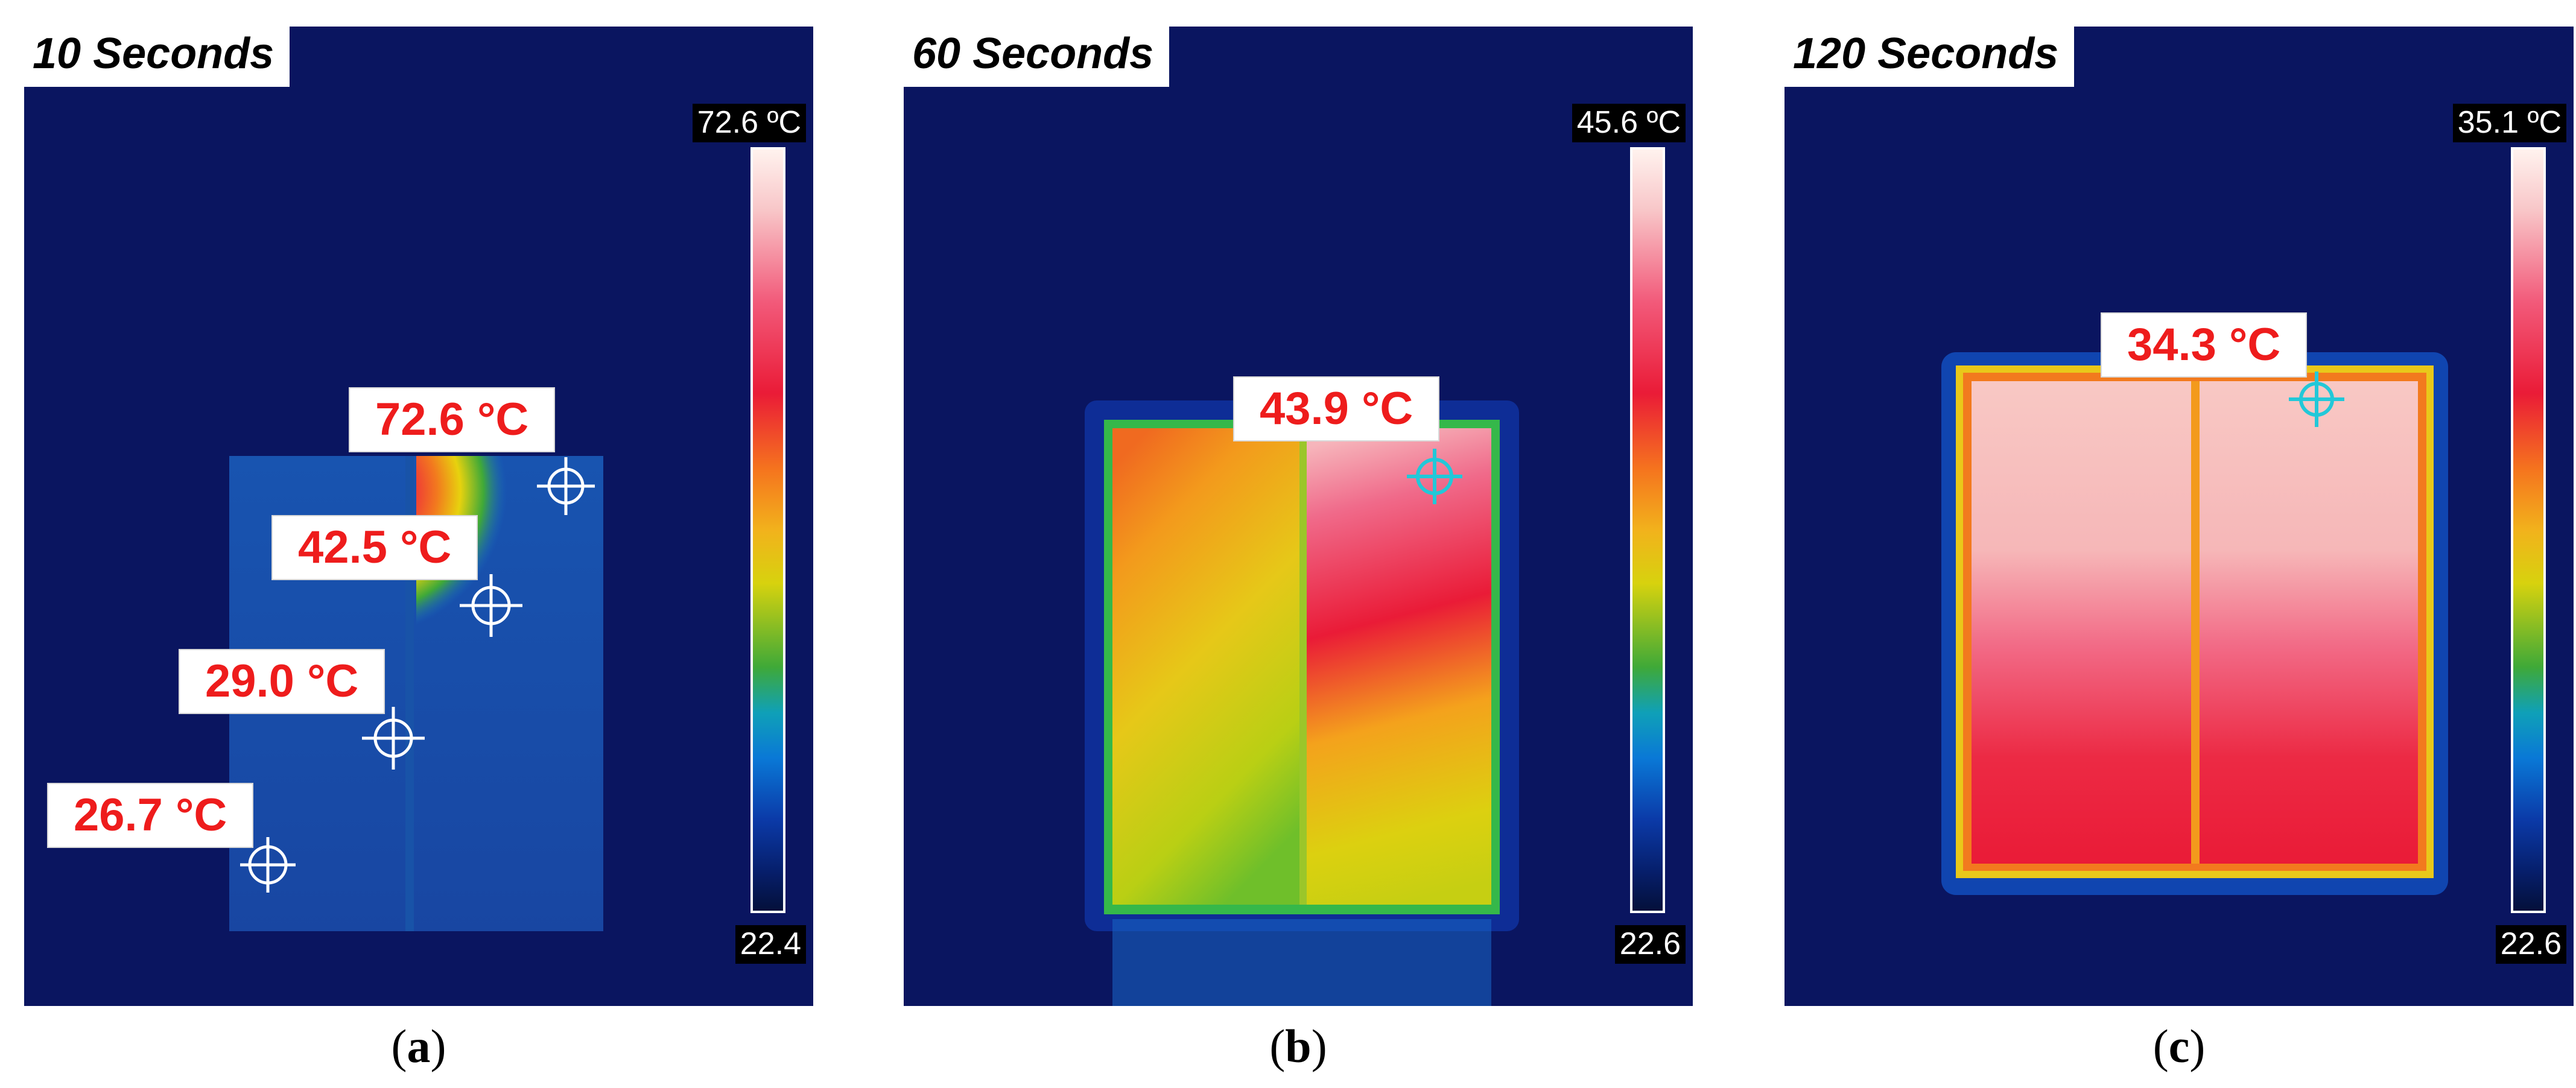 The width and height of the screenshot is (2576, 1088). What do you see at coordinates (749, 123) in the screenshot?
I see `scale-max-label: 72.6 ºC` at bounding box center [749, 123].